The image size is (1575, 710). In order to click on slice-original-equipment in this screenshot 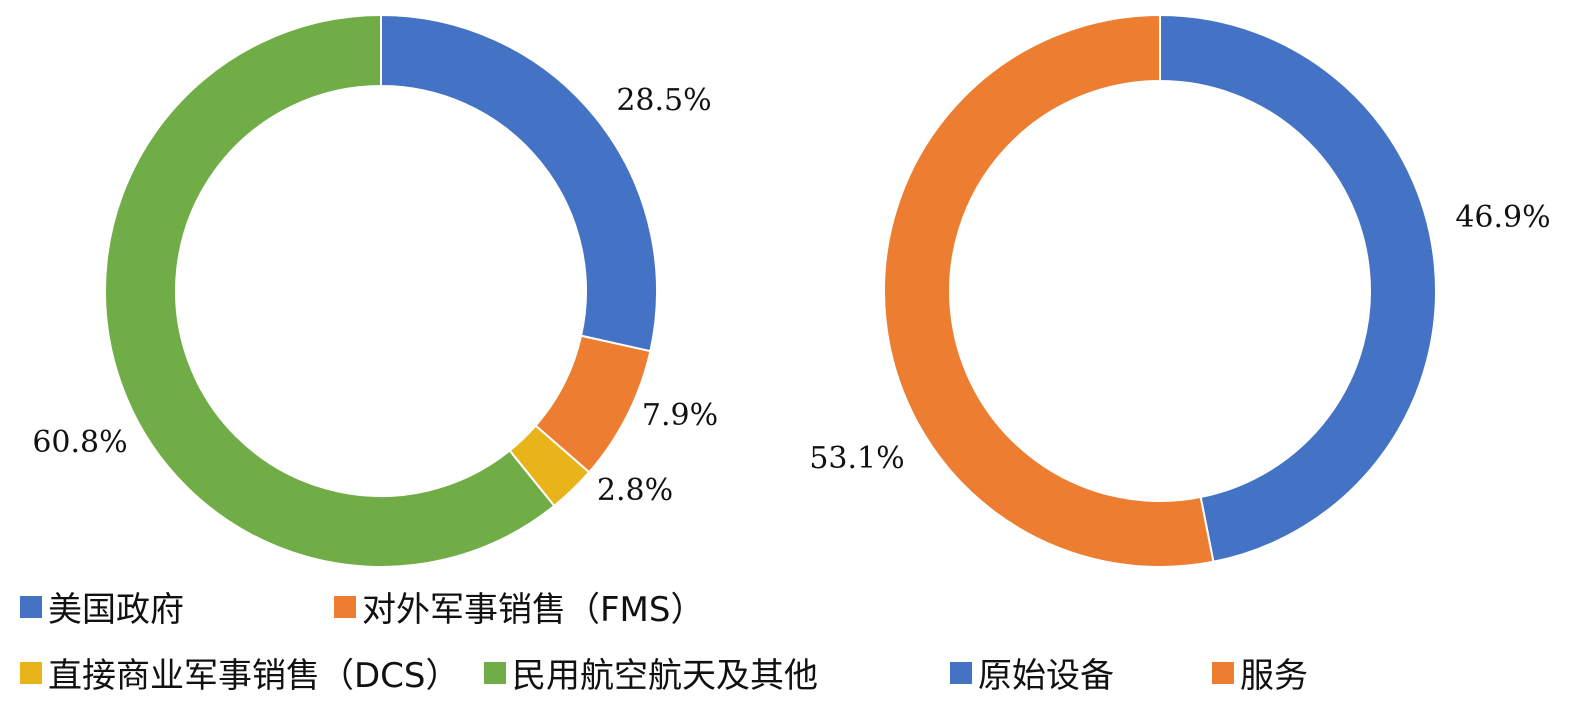, I will do `click(1298, 288)`.